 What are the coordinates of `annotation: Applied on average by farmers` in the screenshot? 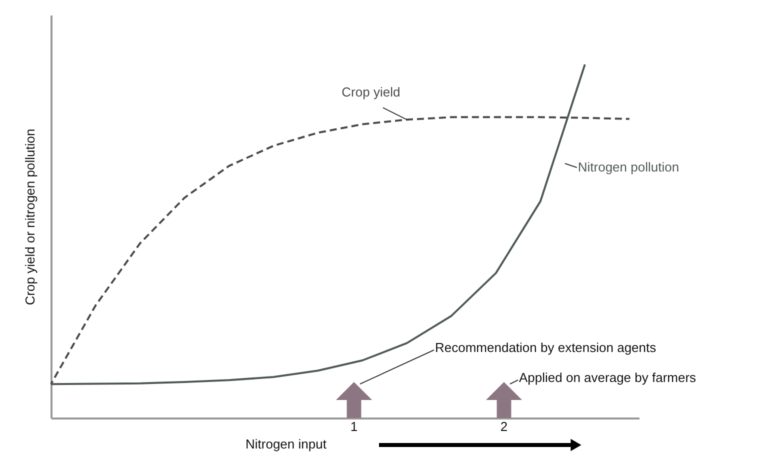 It's located at (608, 377).